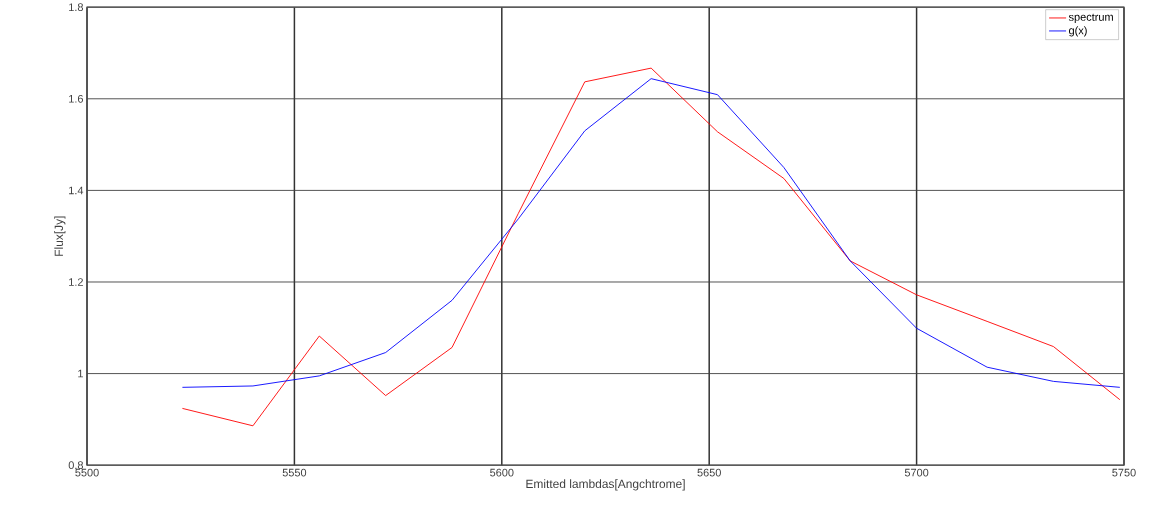 This screenshot has height=514, width=1155. Describe the element at coordinates (294, 472) in the screenshot. I see `x-tick-label: 5550` at that location.